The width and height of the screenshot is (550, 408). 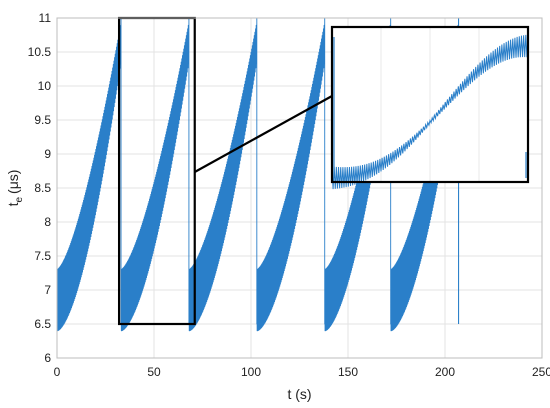 I want to click on inset-frame, so click(x=430, y=104).